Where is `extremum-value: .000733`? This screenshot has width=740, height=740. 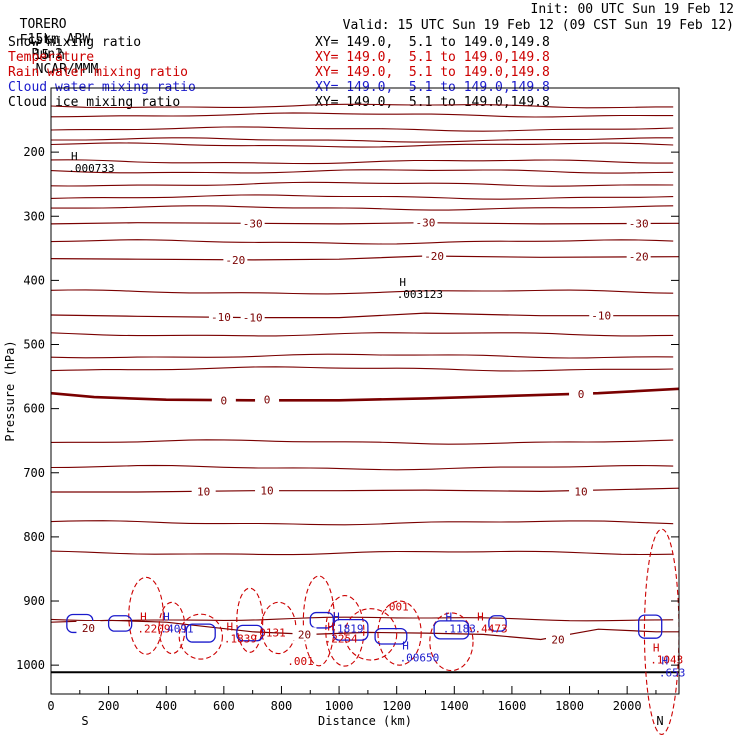 extremum-value: .000733 is located at coordinates (91, 168).